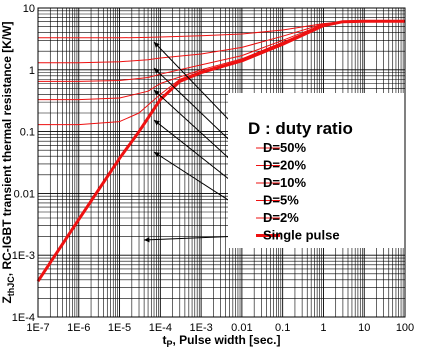 The width and height of the screenshot is (436, 351). Describe the element at coordinates (29, 9) in the screenshot. I see `y-tick-label: 10` at that location.